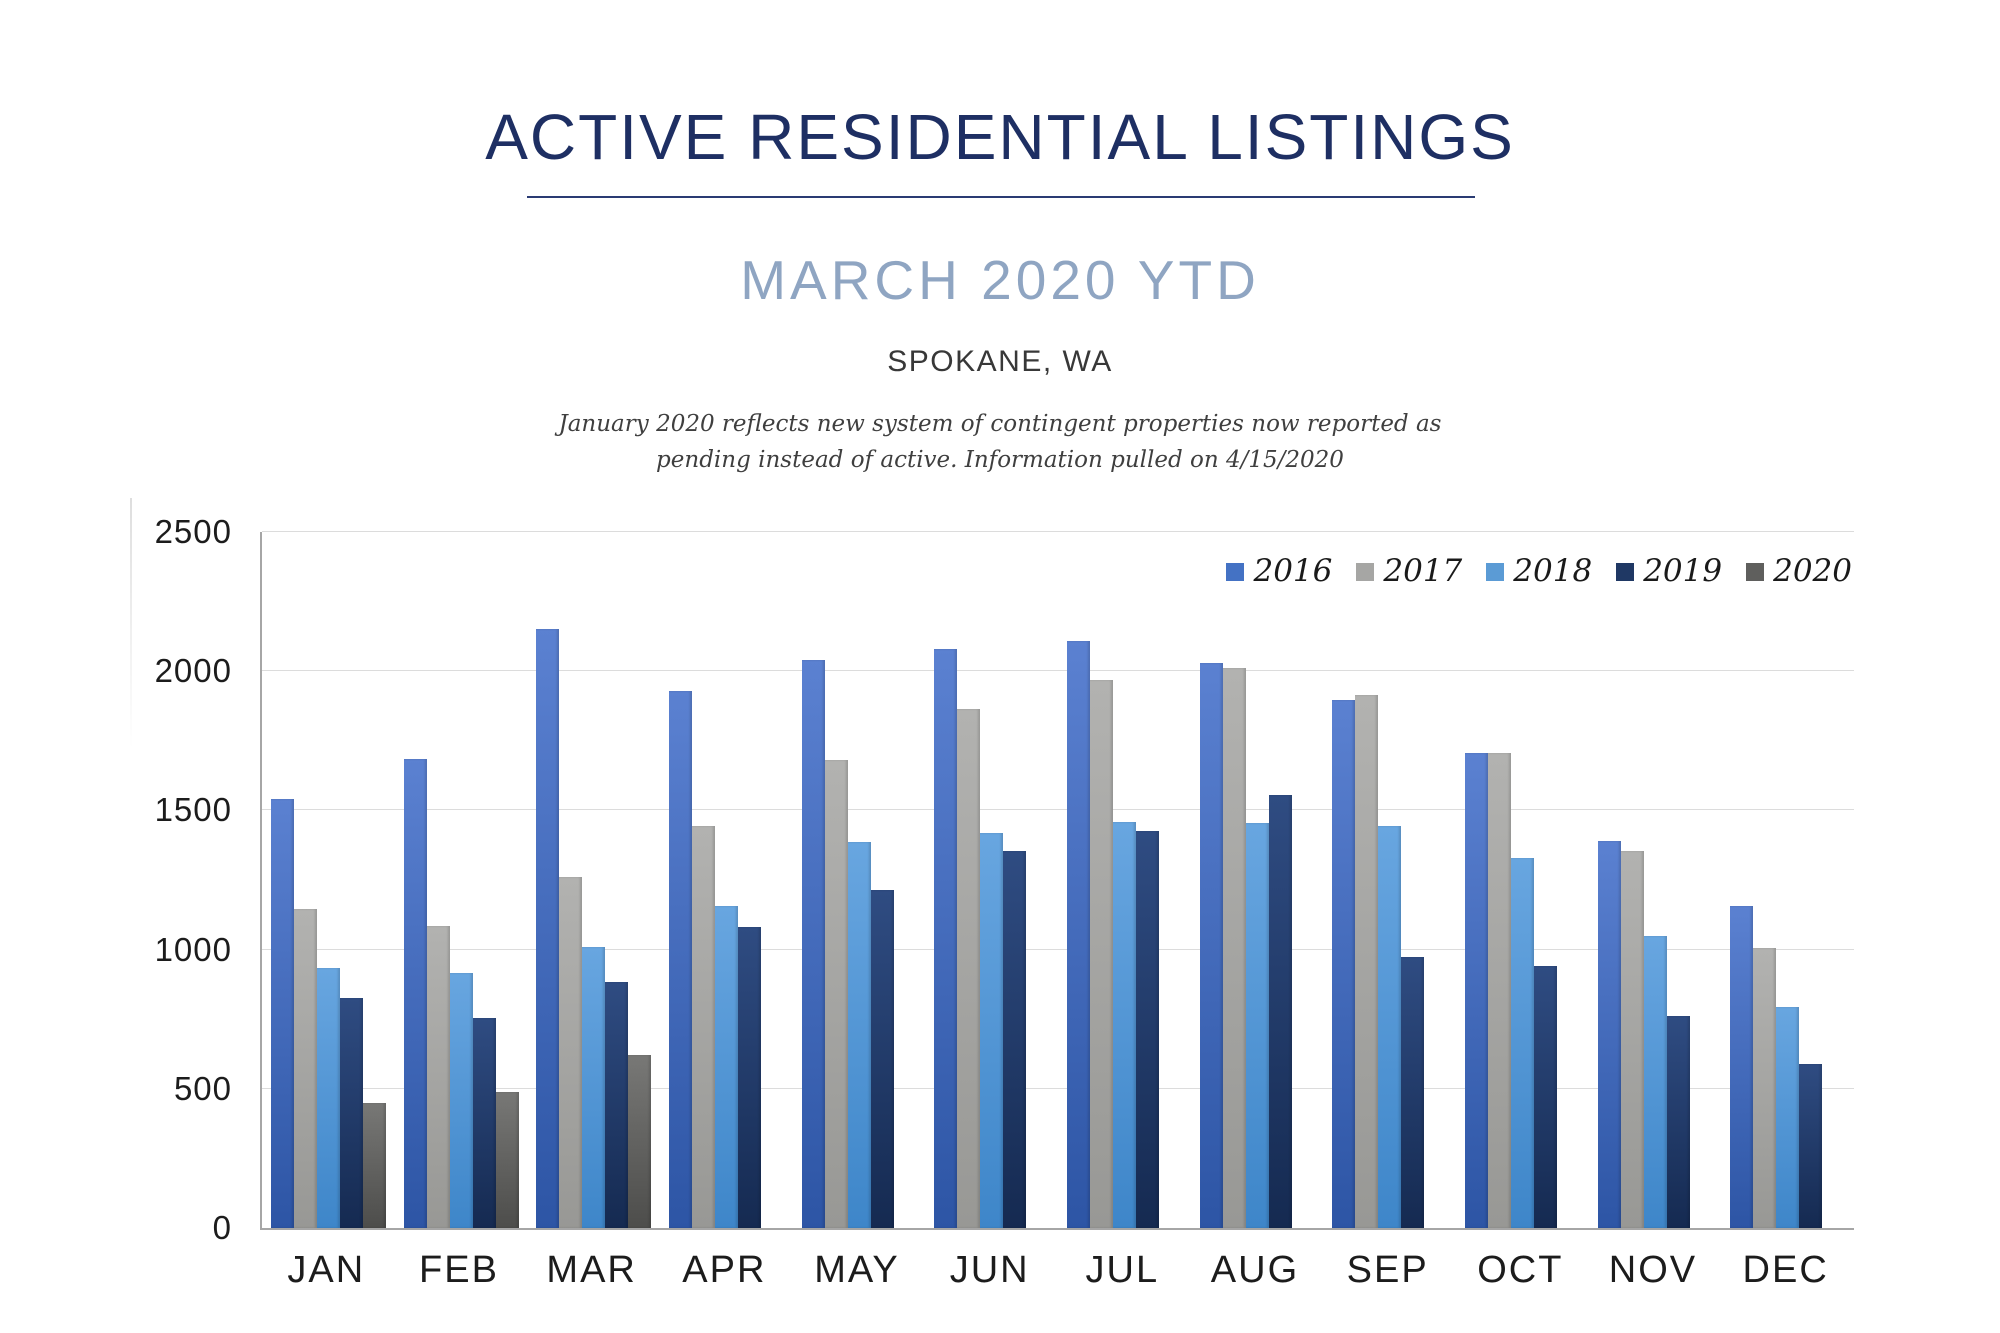 The image size is (2000, 1333). I want to click on bar-aug-2018, so click(1257, 1025).